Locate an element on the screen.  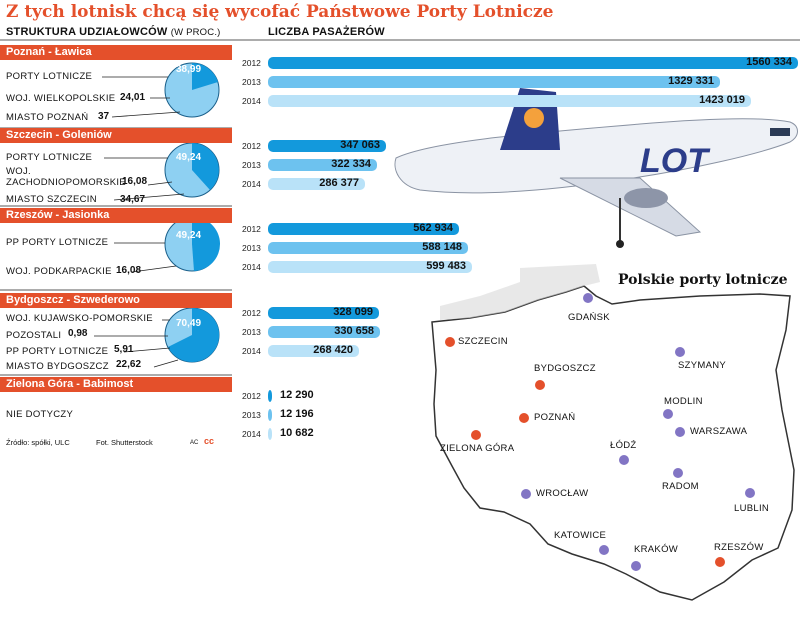
city-label: GDAŃSK is located at coordinates (589, 317).